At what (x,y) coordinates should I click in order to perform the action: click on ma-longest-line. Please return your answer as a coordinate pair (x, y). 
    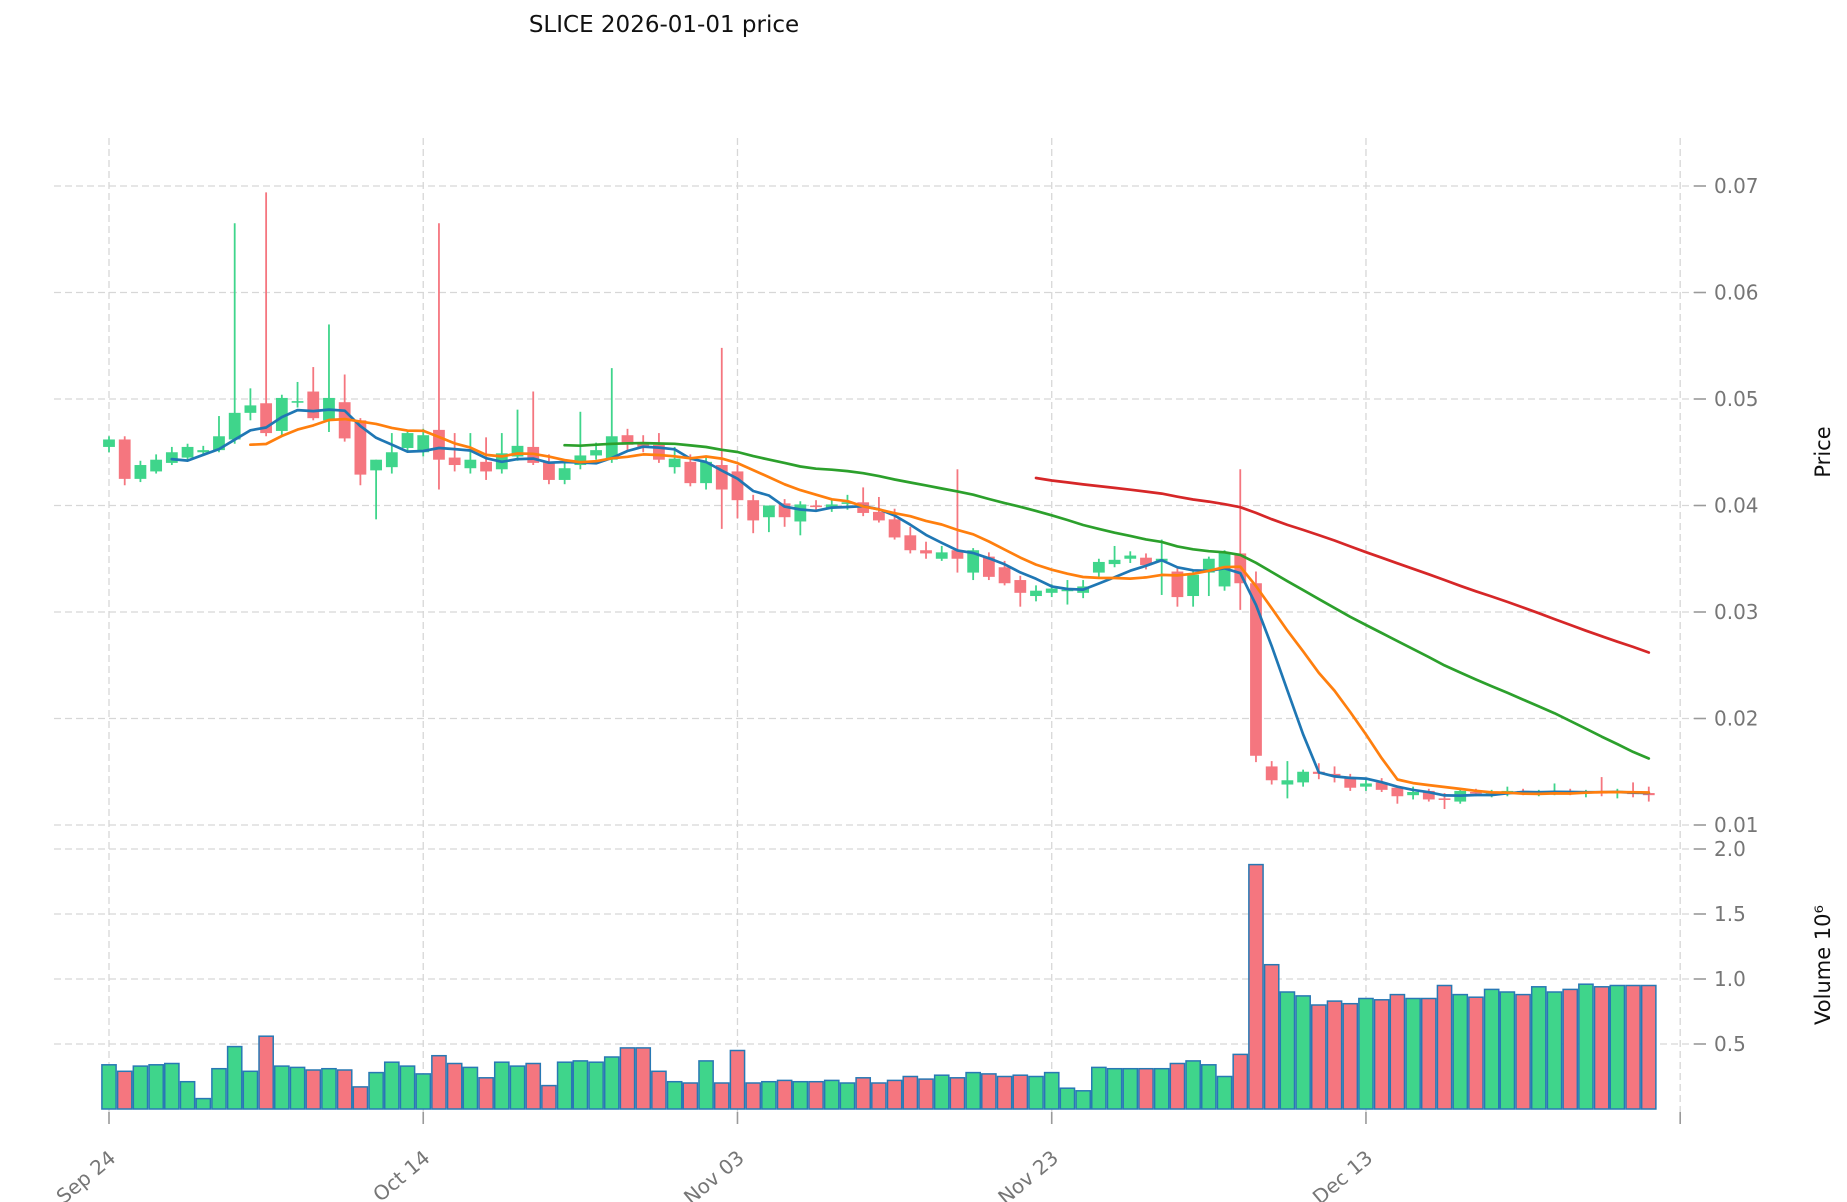
    Looking at the image, I should click on (1342, 565).